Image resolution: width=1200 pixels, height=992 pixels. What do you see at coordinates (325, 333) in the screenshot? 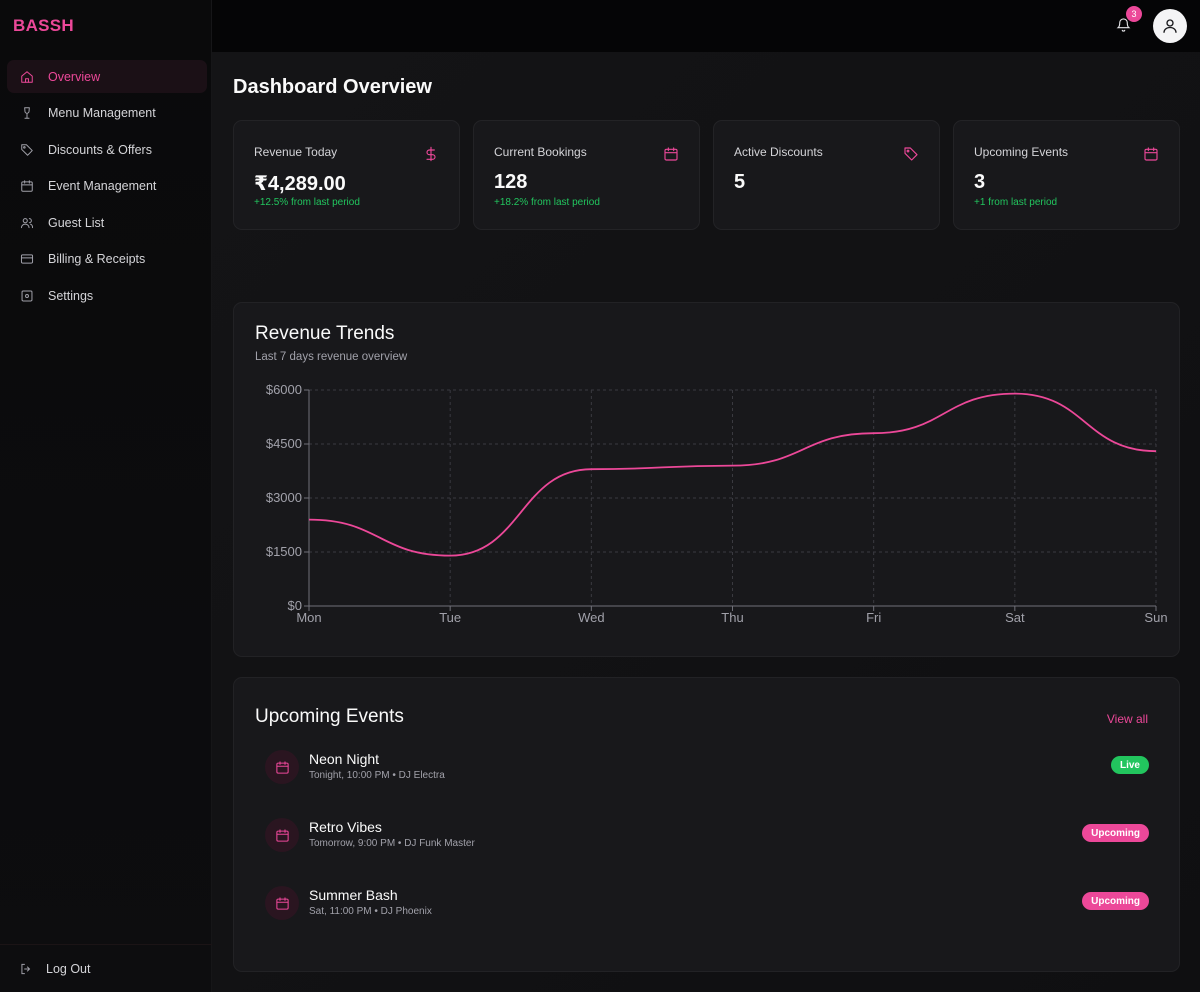
I see `panel-title: Revenue Trends` at bounding box center [325, 333].